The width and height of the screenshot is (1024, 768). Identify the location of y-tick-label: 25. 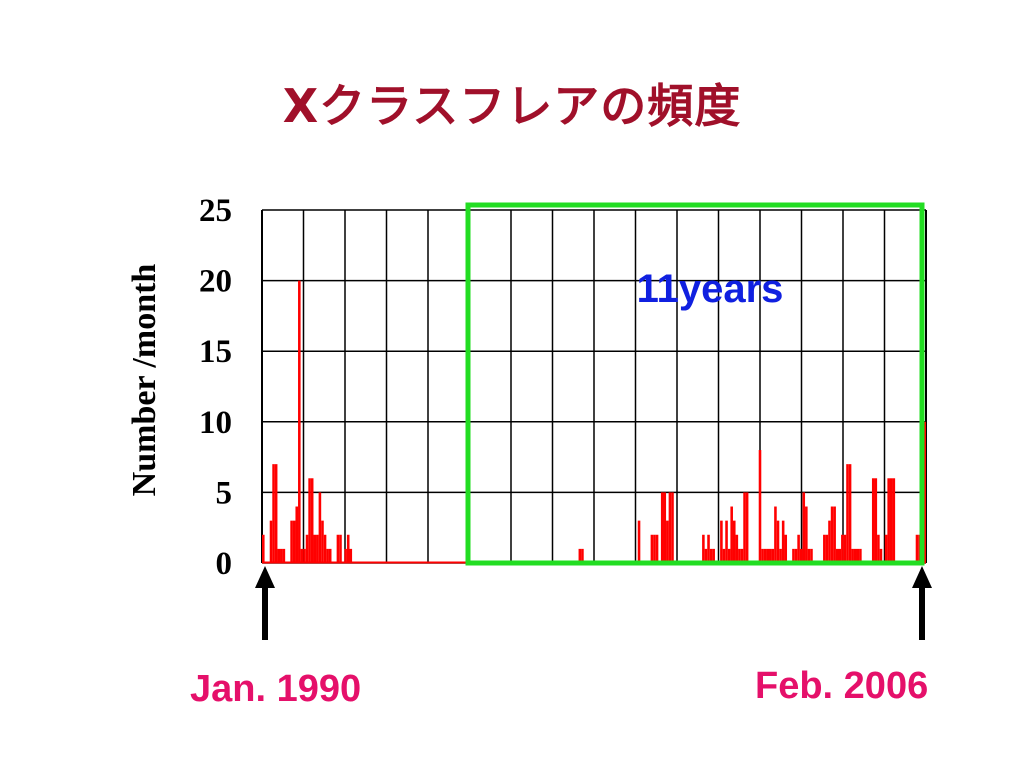
(215, 211).